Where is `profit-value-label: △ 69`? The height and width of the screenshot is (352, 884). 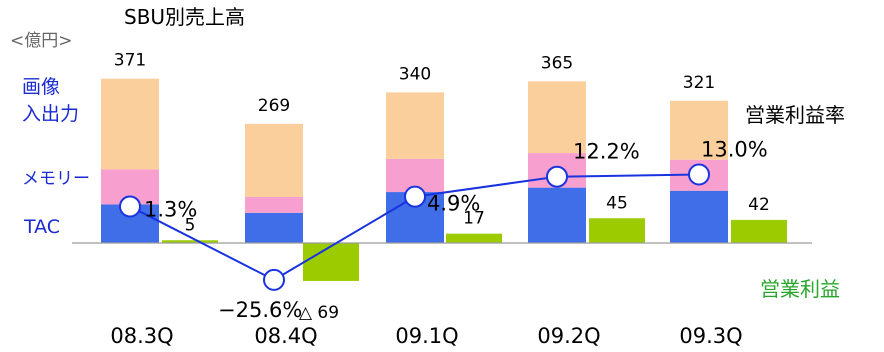
profit-value-label: △ 69 is located at coordinates (319, 313).